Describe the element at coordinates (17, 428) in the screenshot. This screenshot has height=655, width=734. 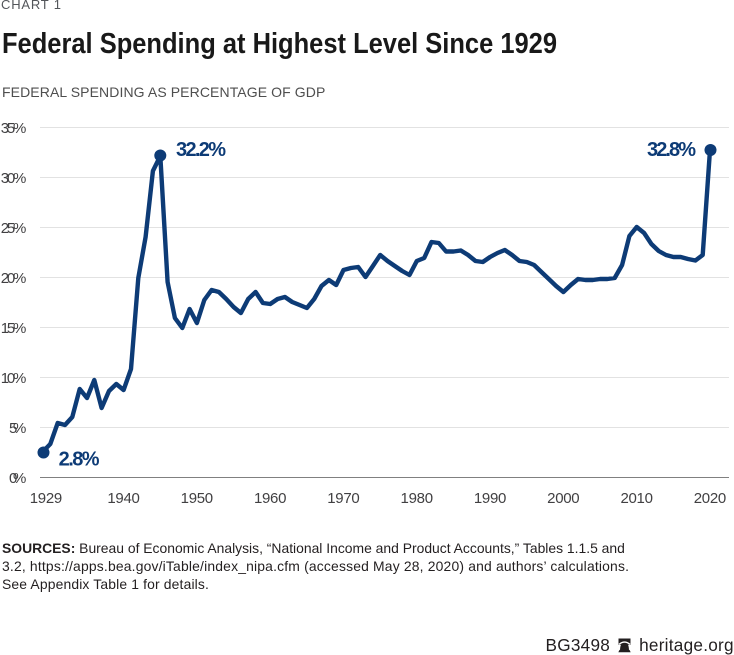
I see `svg-text: 5%` at that location.